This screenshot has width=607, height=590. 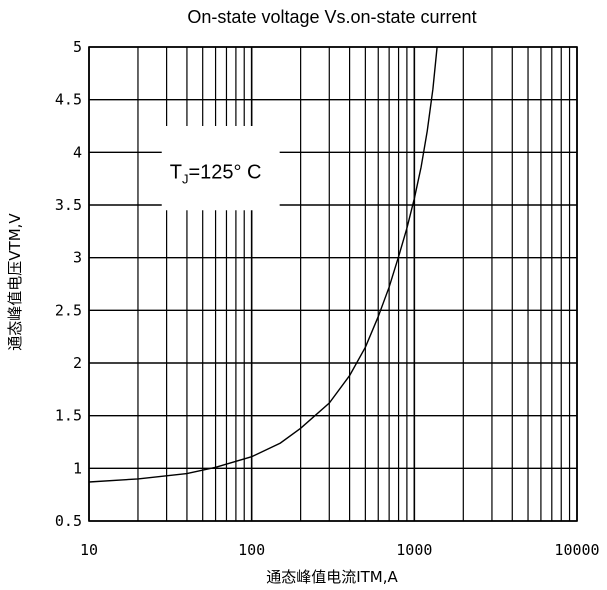 I want to click on x-tick-label: 10000, so click(x=576, y=550).